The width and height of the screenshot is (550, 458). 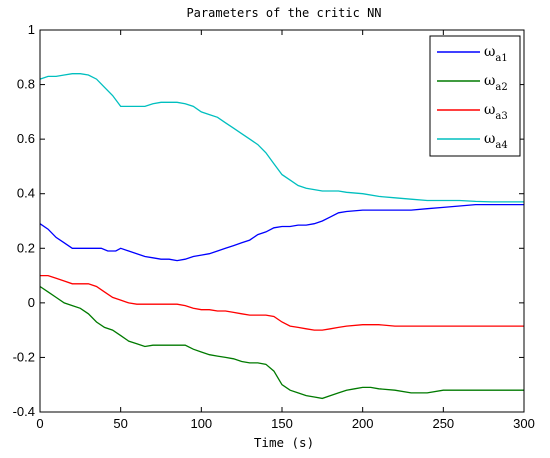 I want to click on y-tick-label: -0.2, so click(x=24, y=356).